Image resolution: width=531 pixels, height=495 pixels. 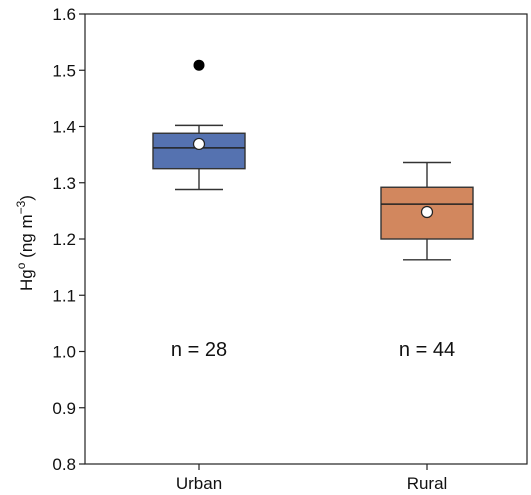 What do you see at coordinates (26, 198) in the screenshot?
I see `y-axis-label-close: )` at bounding box center [26, 198].